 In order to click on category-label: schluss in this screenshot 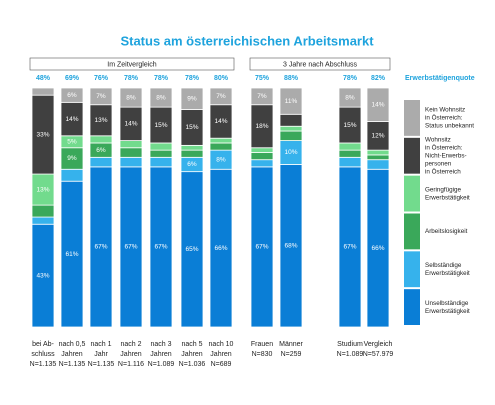, I will do `click(43, 354)`.